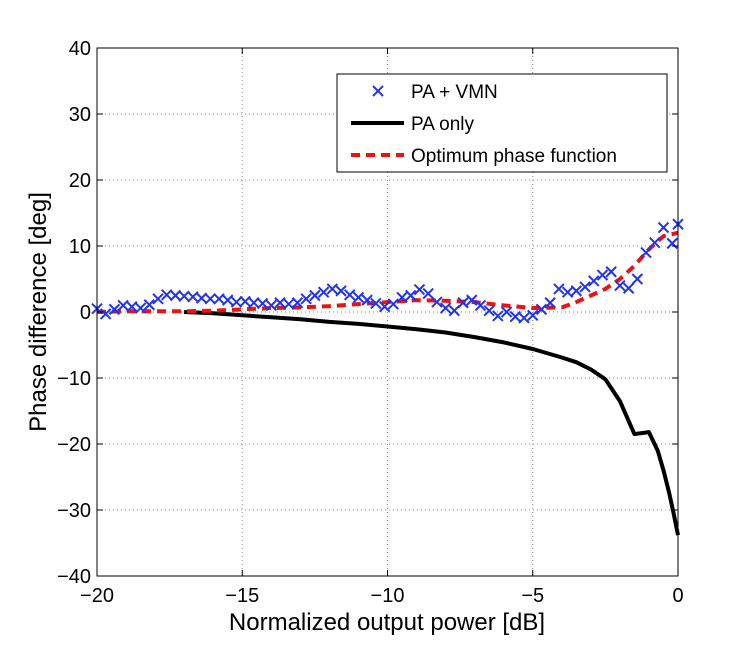 This screenshot has height=646, width=747. I want to click on y-tick-label: 40, so click(80, 49).